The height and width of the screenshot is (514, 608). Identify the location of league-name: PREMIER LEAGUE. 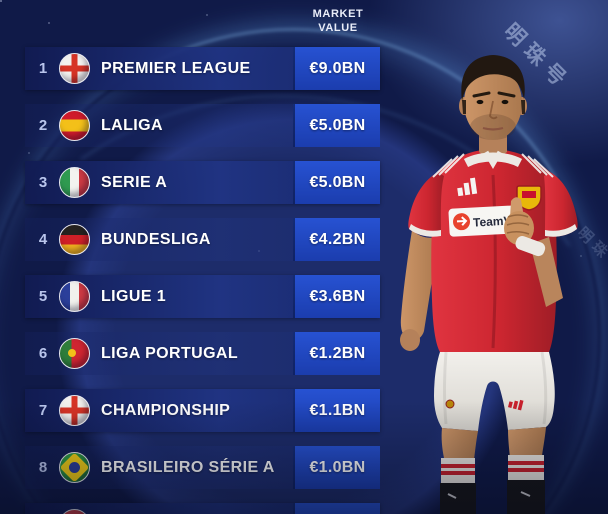
(176, 69).